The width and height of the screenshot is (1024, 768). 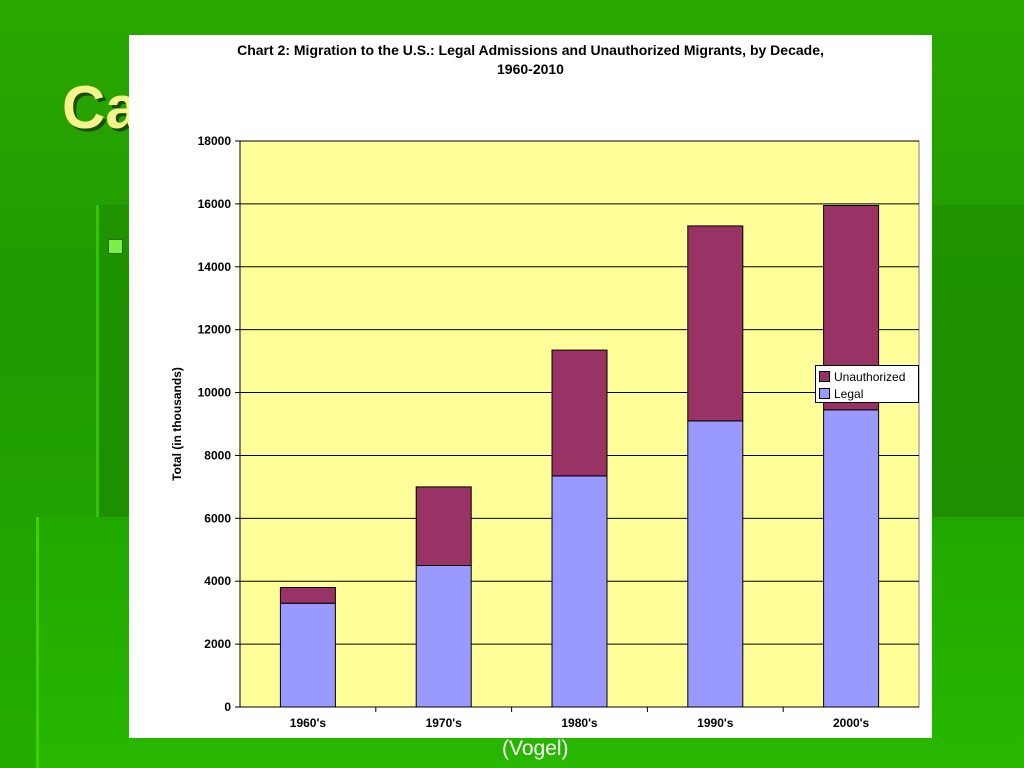 What do you see at coordinates (530, 69) in the screenshot?
I see `chart-title-line-2: 1960-2010` at bounding box center [530, 69].